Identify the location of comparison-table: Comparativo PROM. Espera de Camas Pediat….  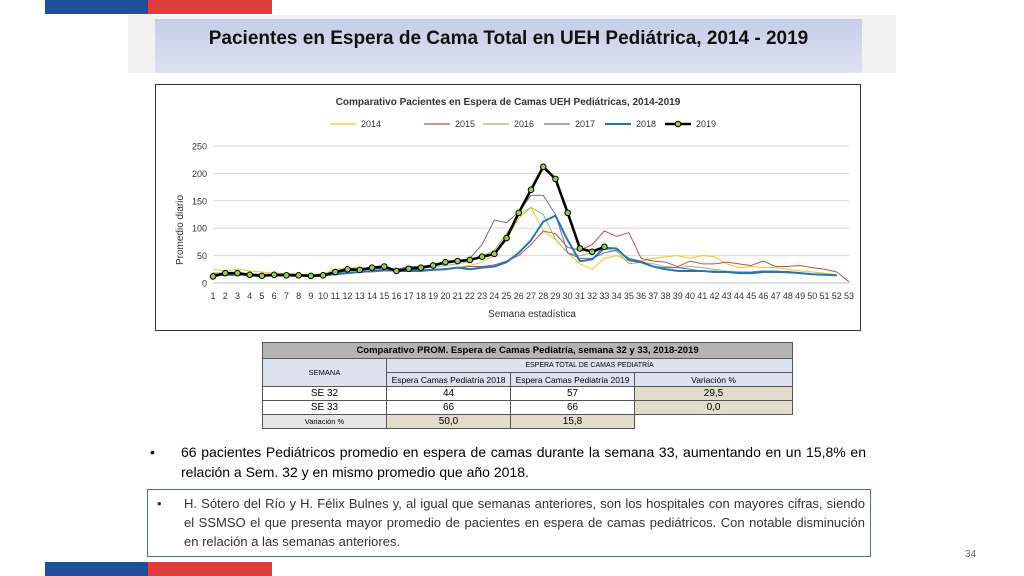
(527, 385).